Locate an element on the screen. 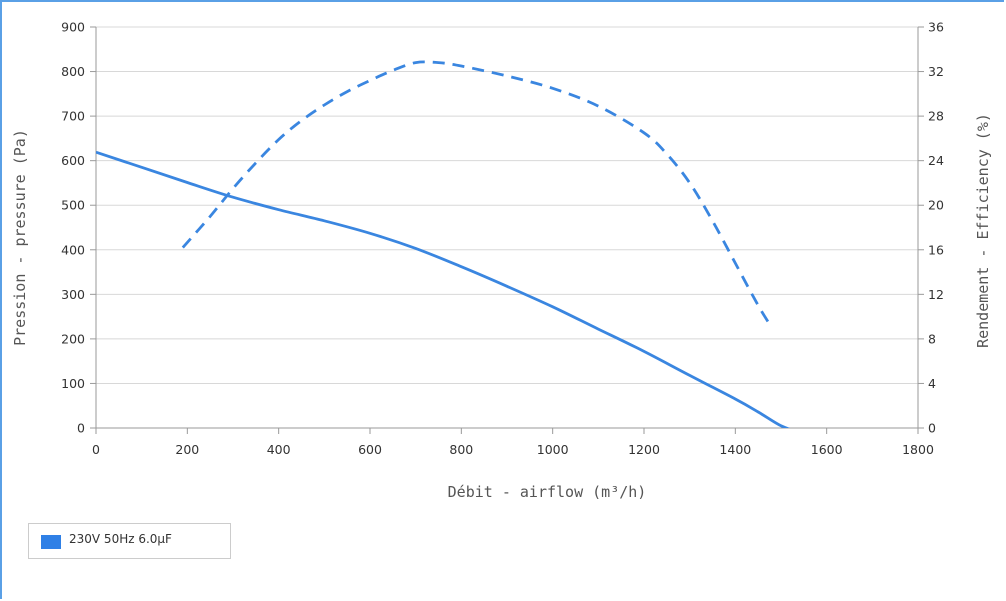  y2-tick-label: 16 is located at coordinates (936, 249).